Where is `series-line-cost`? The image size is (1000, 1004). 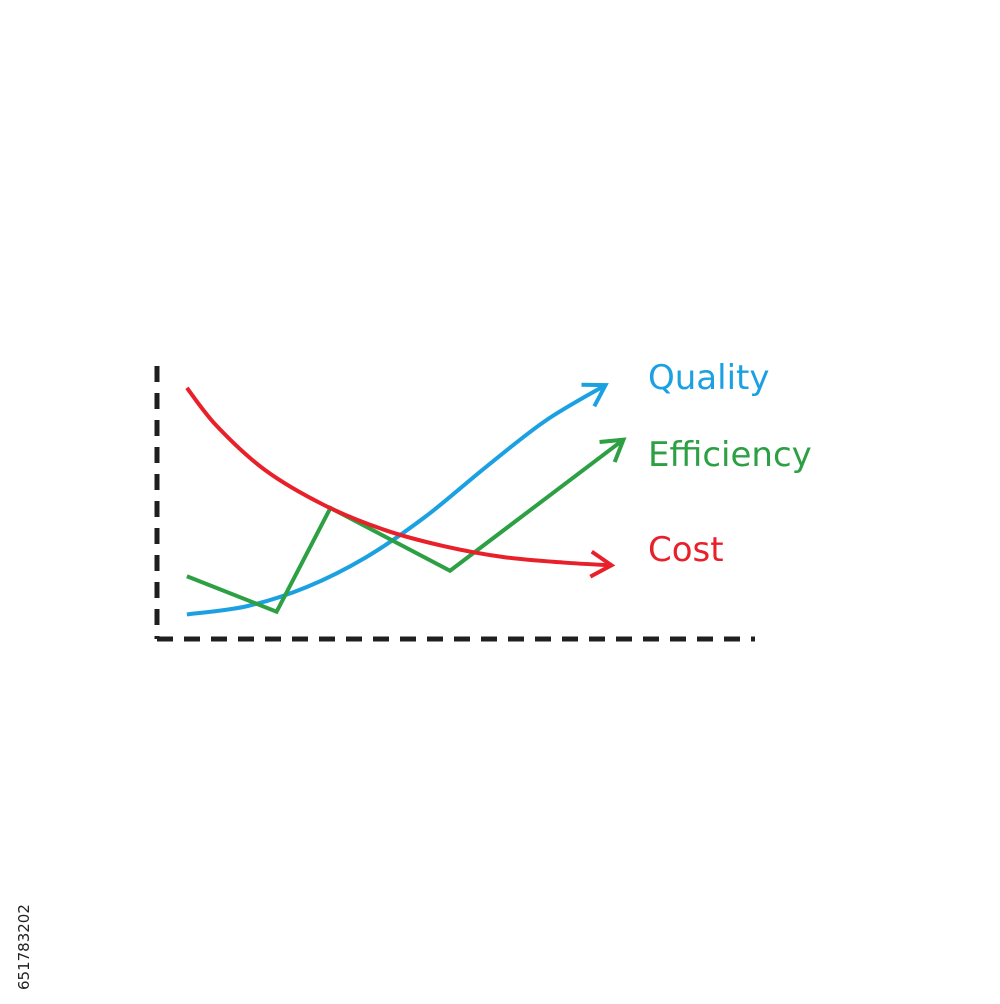
series-line-cost is located at coordinates (398, 477).